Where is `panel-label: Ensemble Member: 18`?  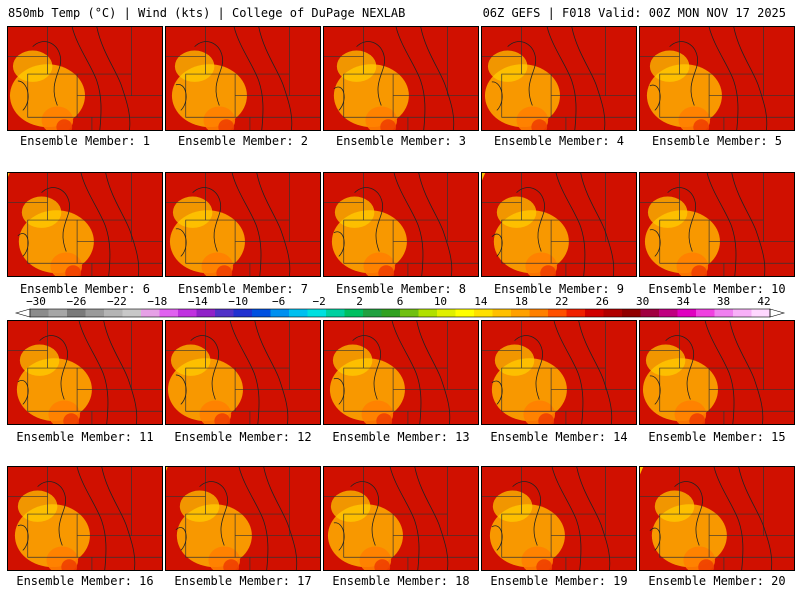
panel-label: Ensemble Member: 18 is located at coordinates (401, 581).